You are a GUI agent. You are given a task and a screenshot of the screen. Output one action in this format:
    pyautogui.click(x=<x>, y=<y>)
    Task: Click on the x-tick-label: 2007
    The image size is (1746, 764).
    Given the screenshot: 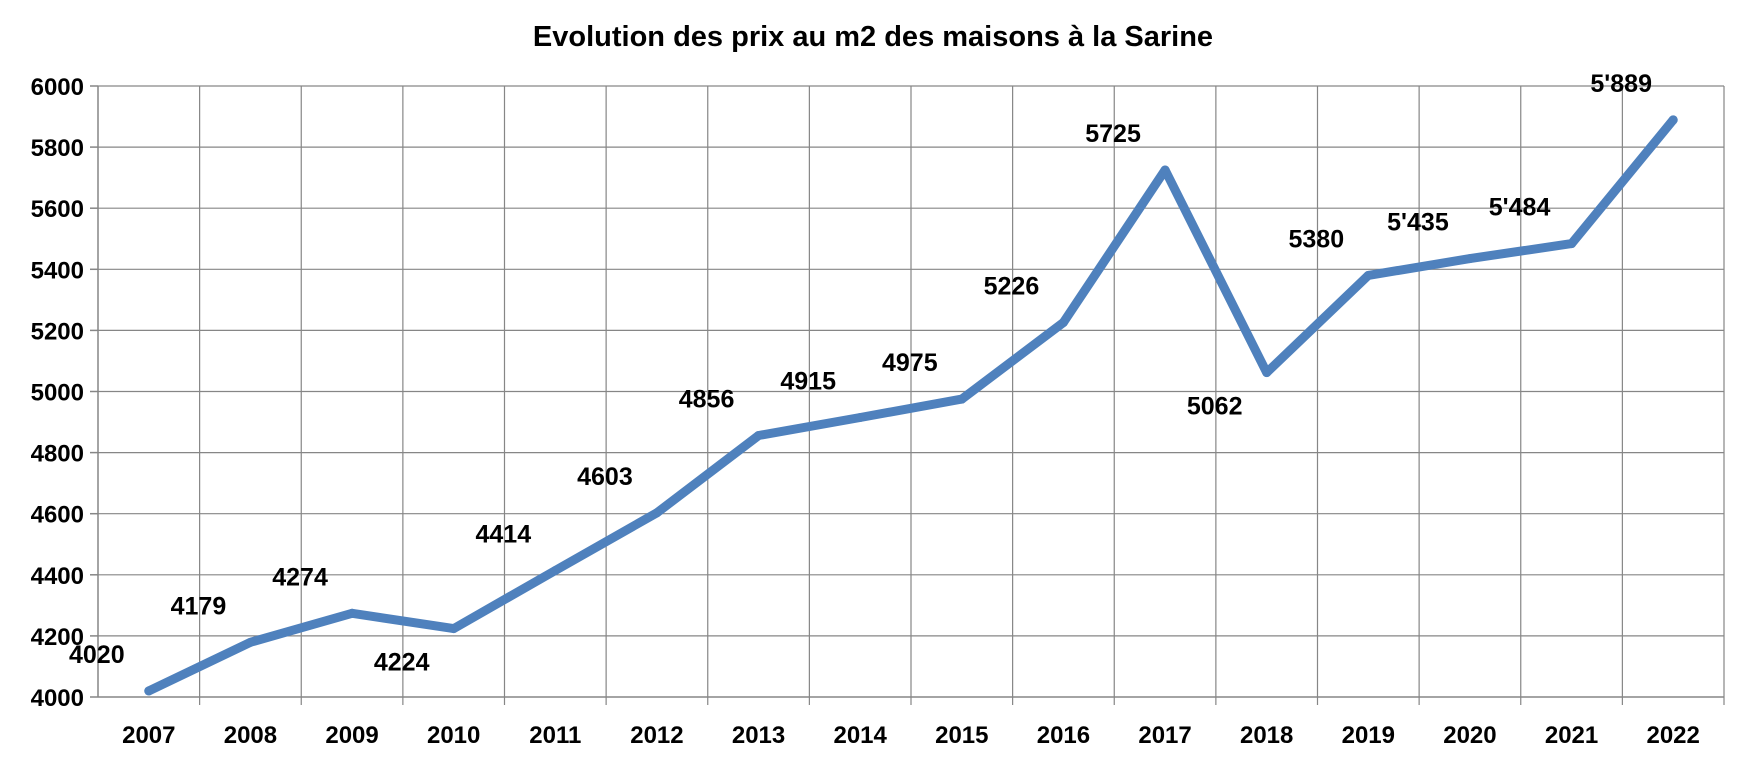 What is the action you would take?
    pyautogui.click(x=148, y=735)
    